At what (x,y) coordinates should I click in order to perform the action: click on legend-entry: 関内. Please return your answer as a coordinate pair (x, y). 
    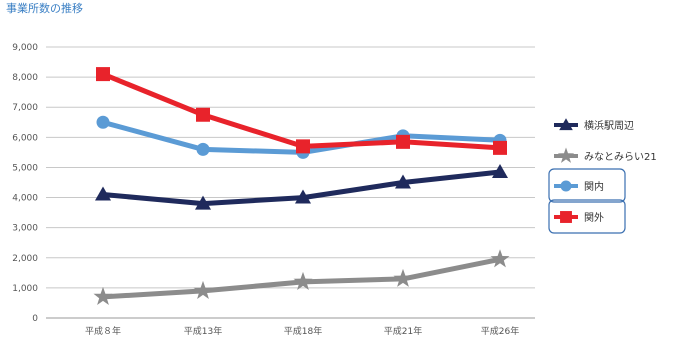
    Looking at the image, I should click on (587, 185).